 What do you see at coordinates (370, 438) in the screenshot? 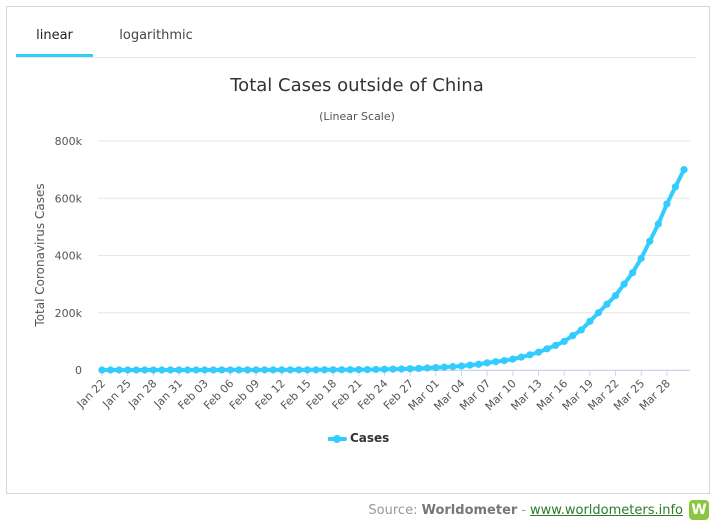
I see `legend-label: Cases` at bounding box center [370, 438].